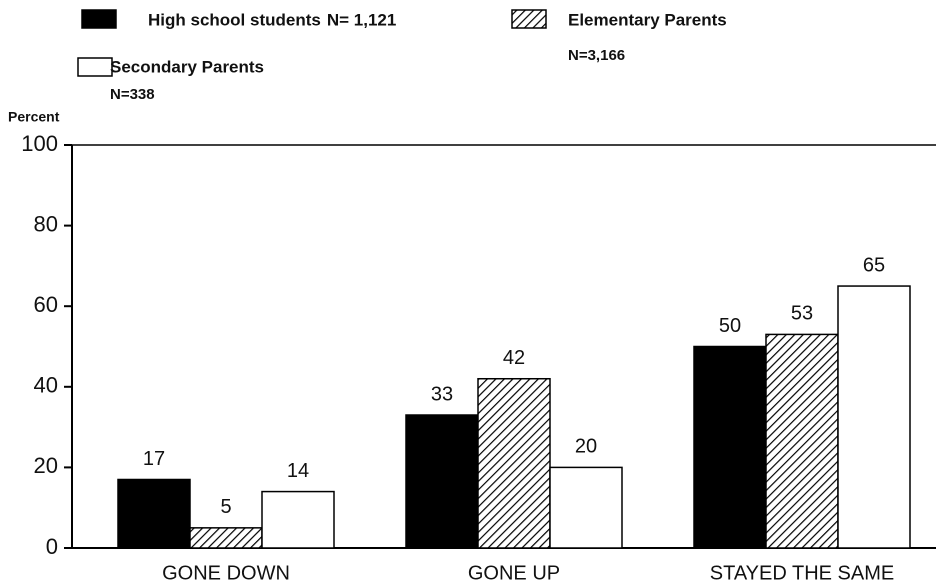  I want to click on y-tick-label: 80, so click(46, 223).